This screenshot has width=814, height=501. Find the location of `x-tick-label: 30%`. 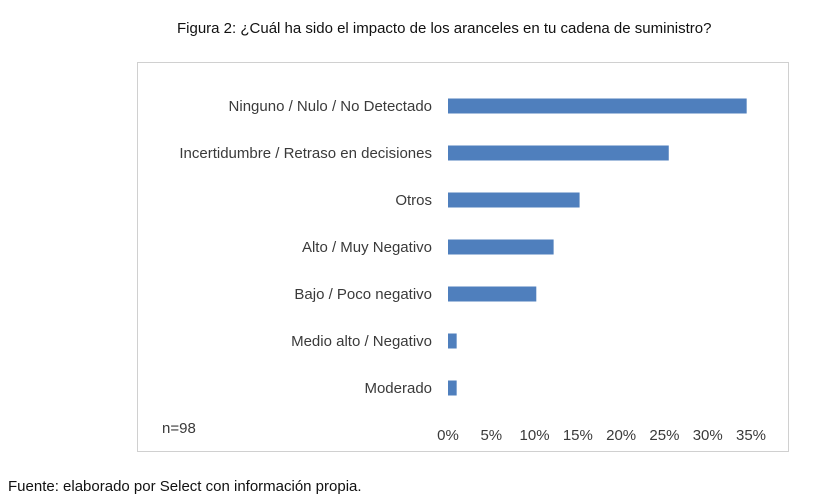

x-tick-label: 30% is located at coordinates (708, 435).